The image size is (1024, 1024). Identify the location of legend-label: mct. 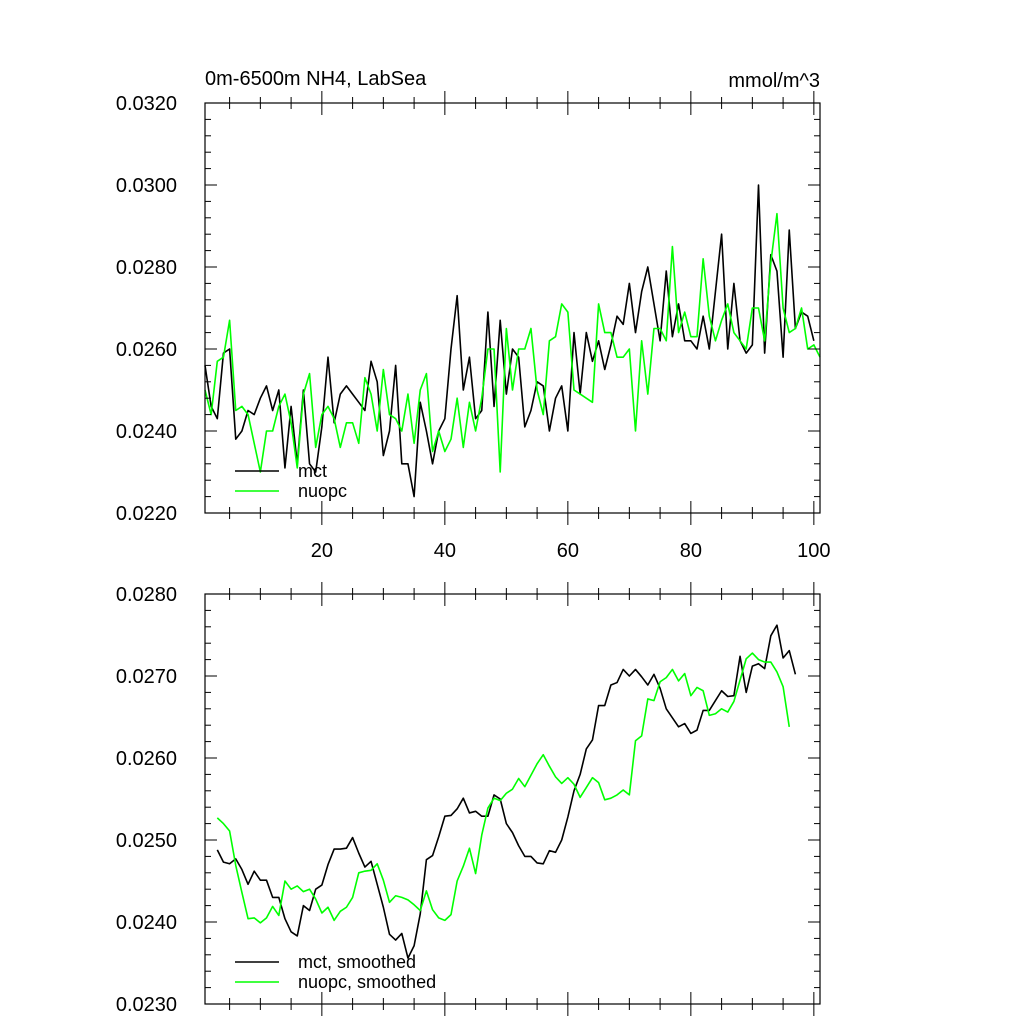
(312, 471).